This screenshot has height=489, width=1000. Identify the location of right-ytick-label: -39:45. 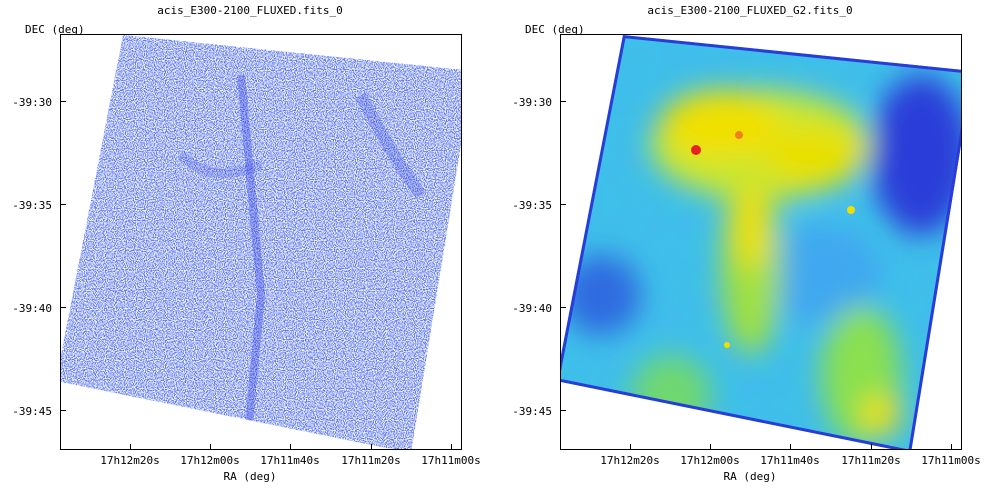
(532, 411).